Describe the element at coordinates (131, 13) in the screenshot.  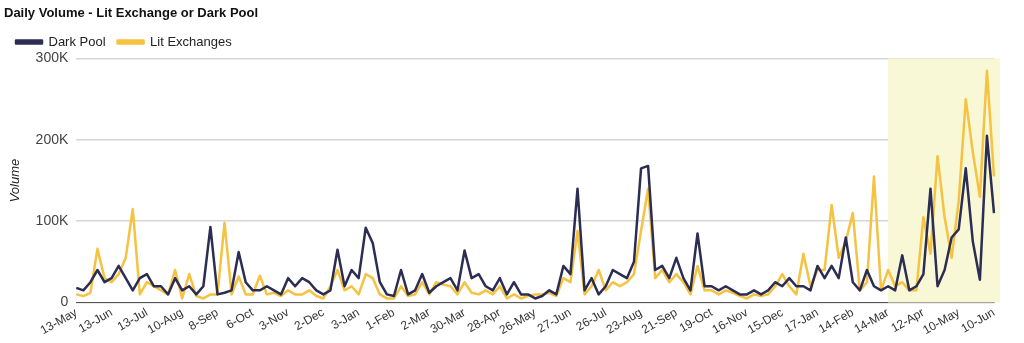
I see `chart-title: Daily Volume - Lit Exchange or Dark Pool` at that location.